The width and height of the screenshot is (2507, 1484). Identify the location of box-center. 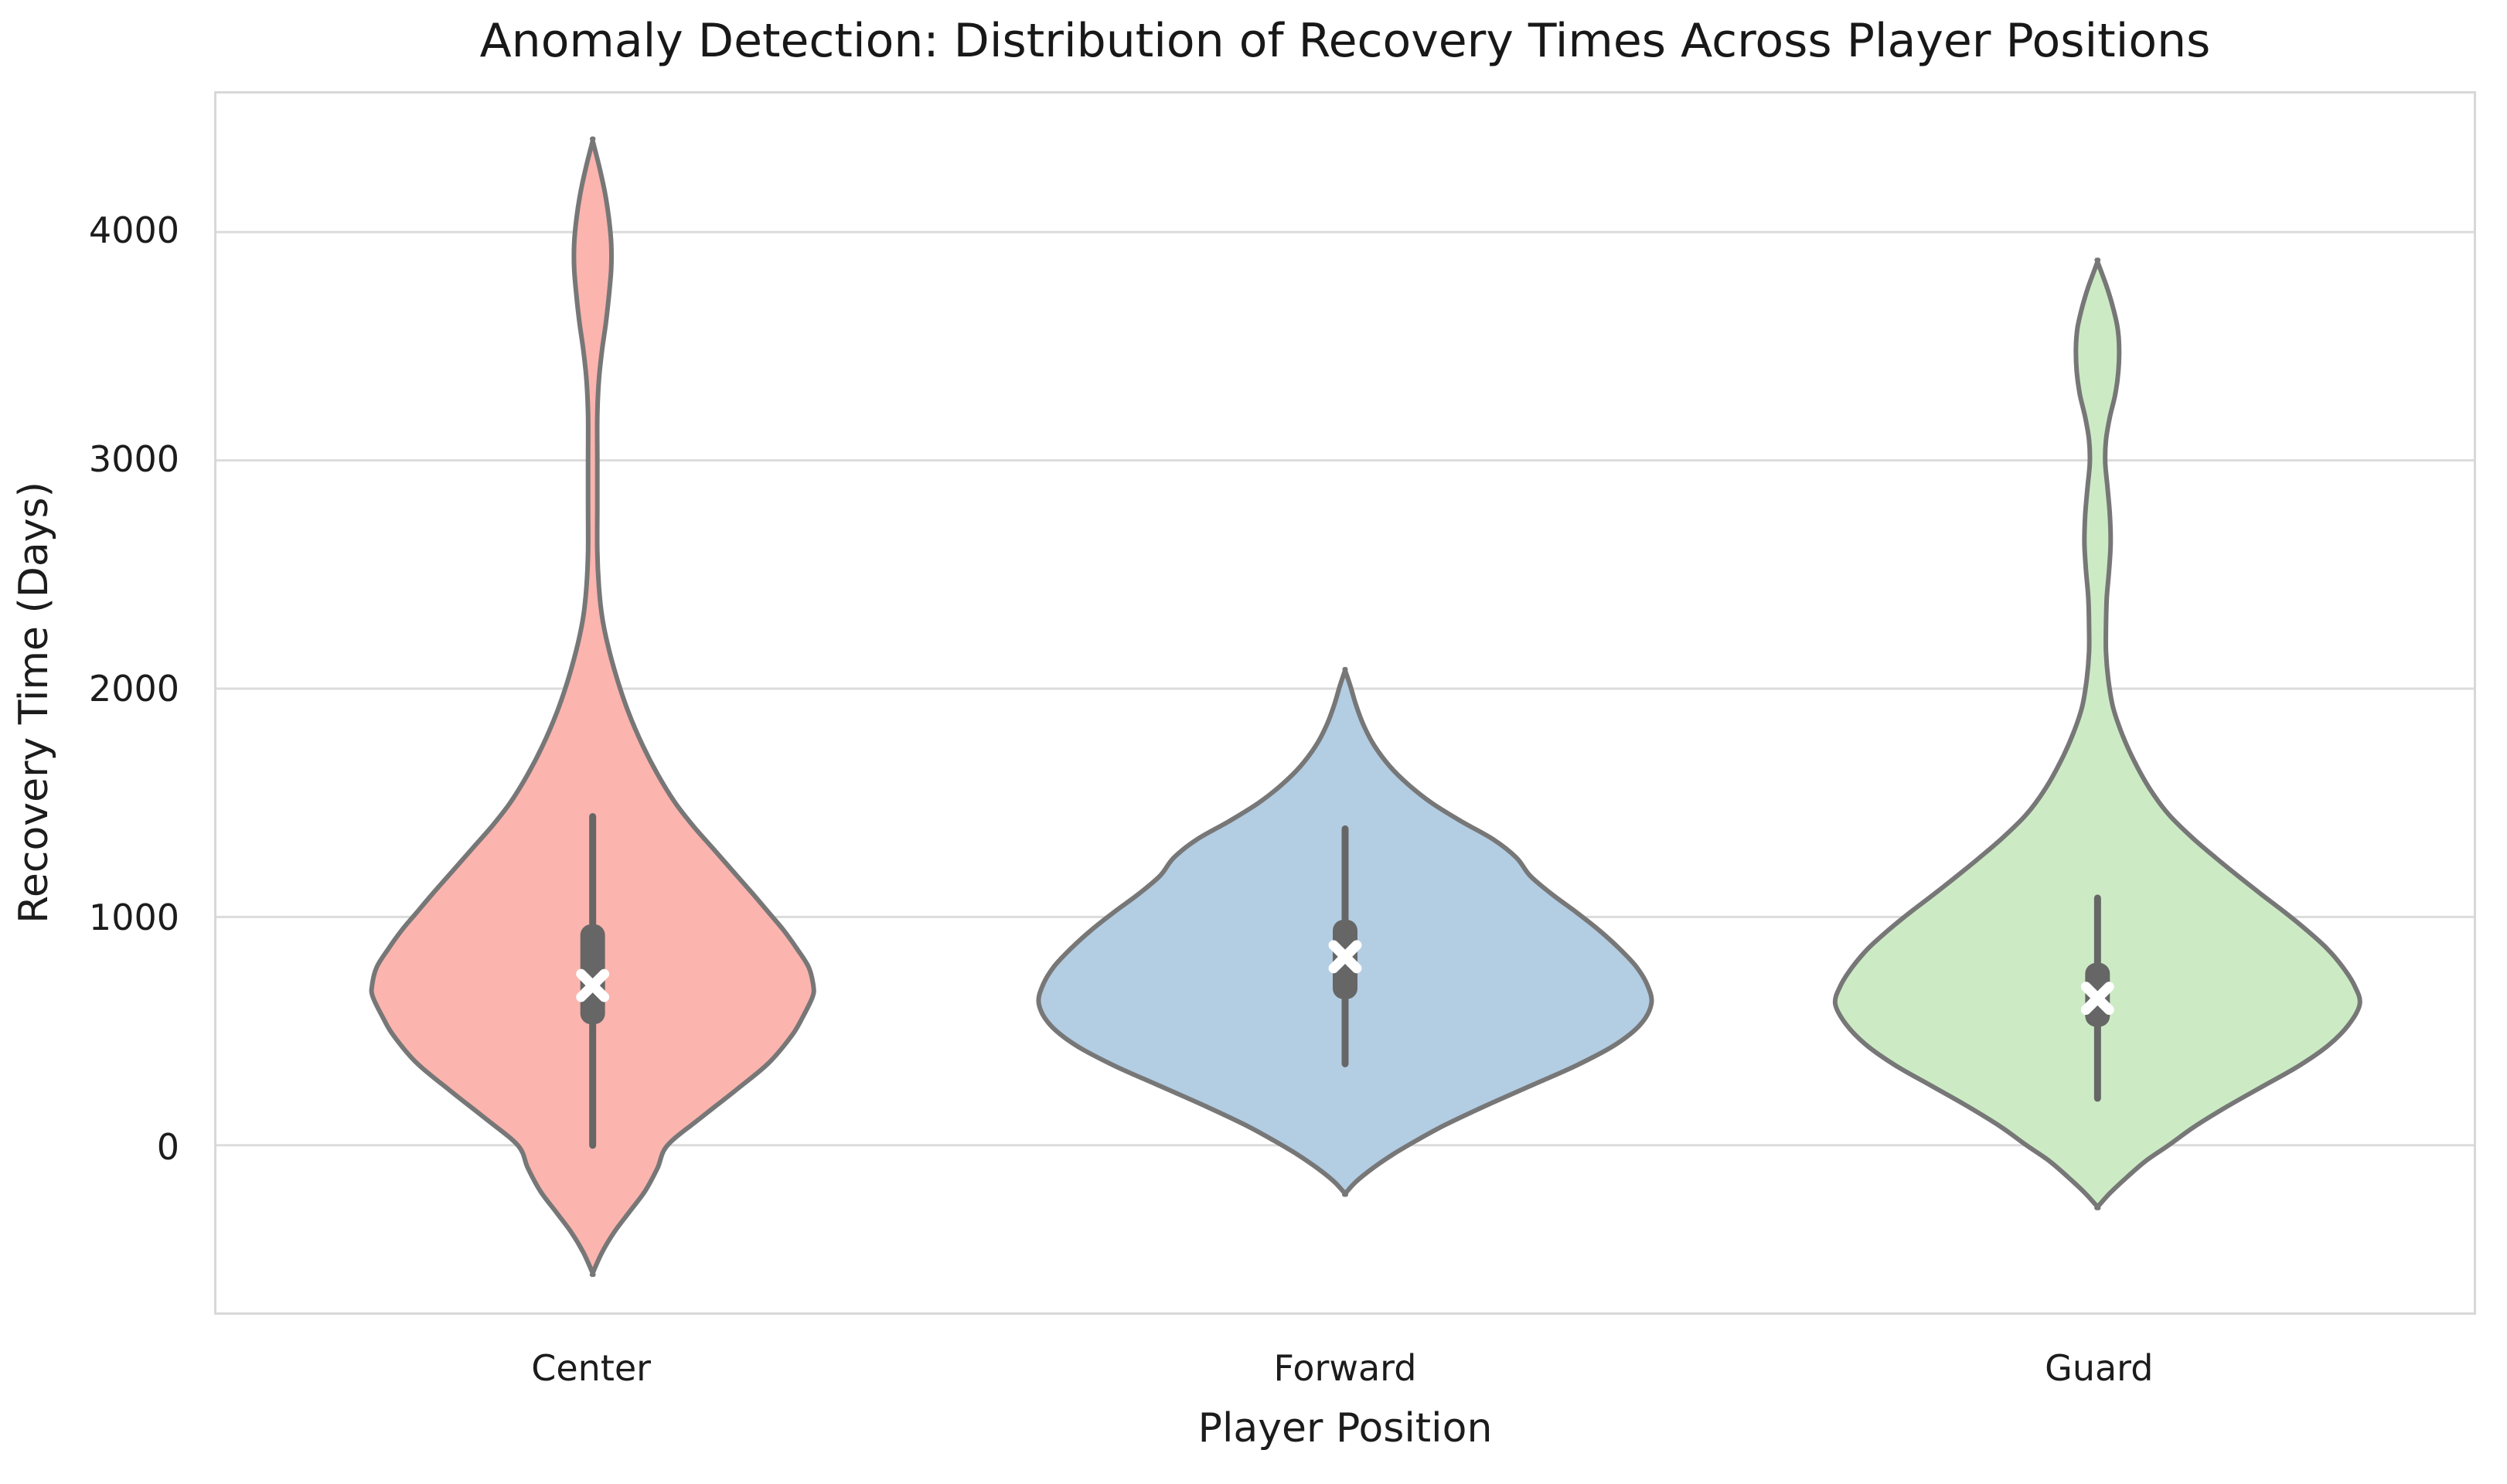
(592, 974).